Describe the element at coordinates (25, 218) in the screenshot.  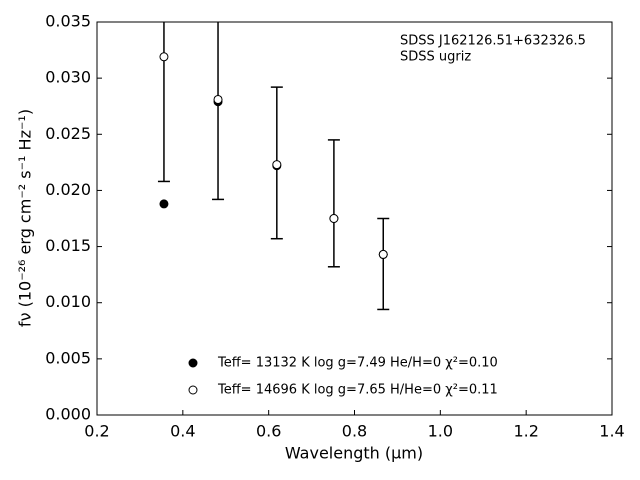
I see `y-axis-label: fν (10⁻²⁶ erg cm⁻² s⁻¹ Hz⁻¹)` at that location.